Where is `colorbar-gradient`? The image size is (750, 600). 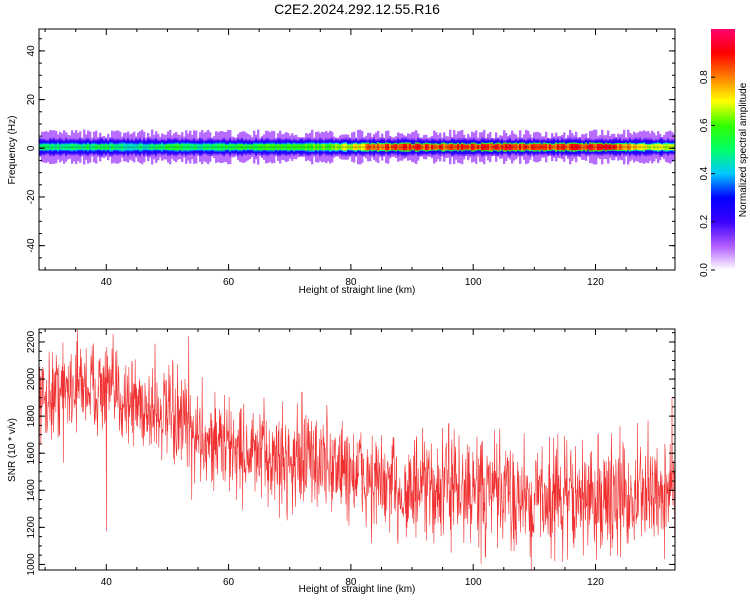 colorbar-gradient is located at coordinates (723, 149).